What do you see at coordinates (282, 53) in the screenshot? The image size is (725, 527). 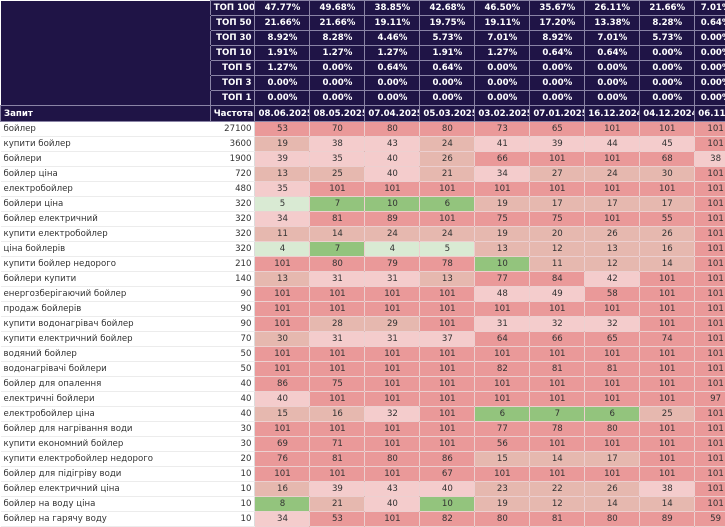 I see `top-stat-value: 1.91%` at bounding box center [282, 53].